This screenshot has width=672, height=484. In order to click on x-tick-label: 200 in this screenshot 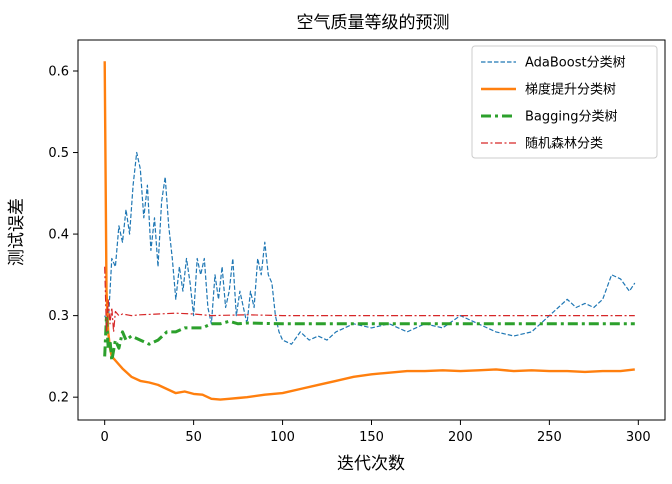, I will do `click(460, 437)`.